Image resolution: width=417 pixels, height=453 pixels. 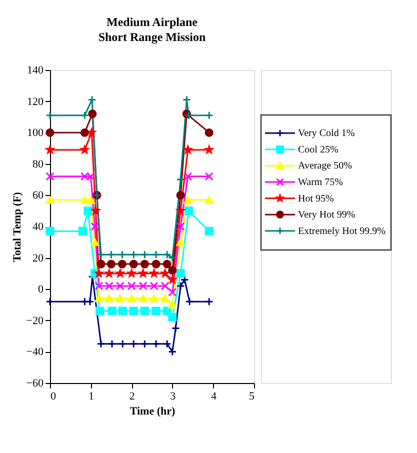 I want to click on y-tick-label: 100, so click(x=35, y=133).